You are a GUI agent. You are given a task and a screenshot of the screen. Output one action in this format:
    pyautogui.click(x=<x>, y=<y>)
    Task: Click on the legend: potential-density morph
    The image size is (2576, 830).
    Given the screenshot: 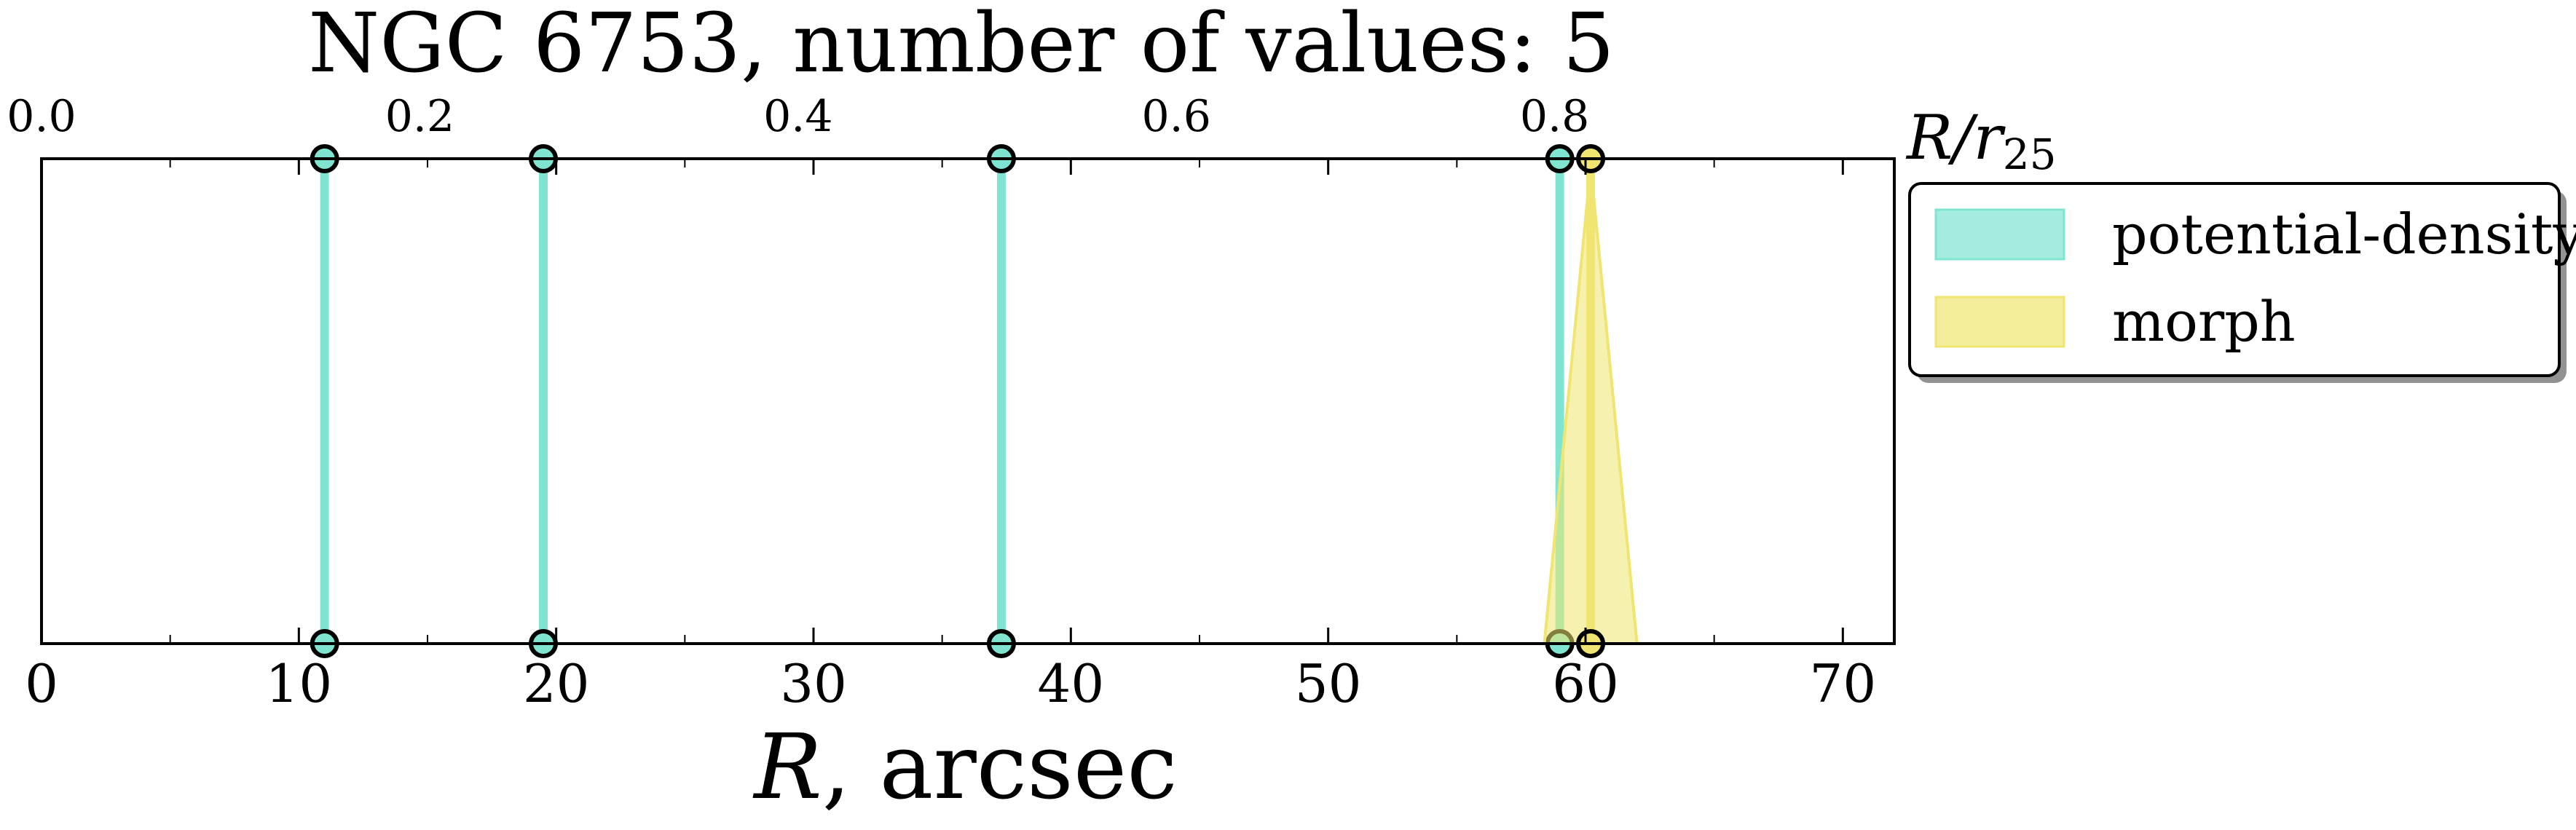 What is the action you would take?
    pyautogui.click(x=2242, y=282)
    